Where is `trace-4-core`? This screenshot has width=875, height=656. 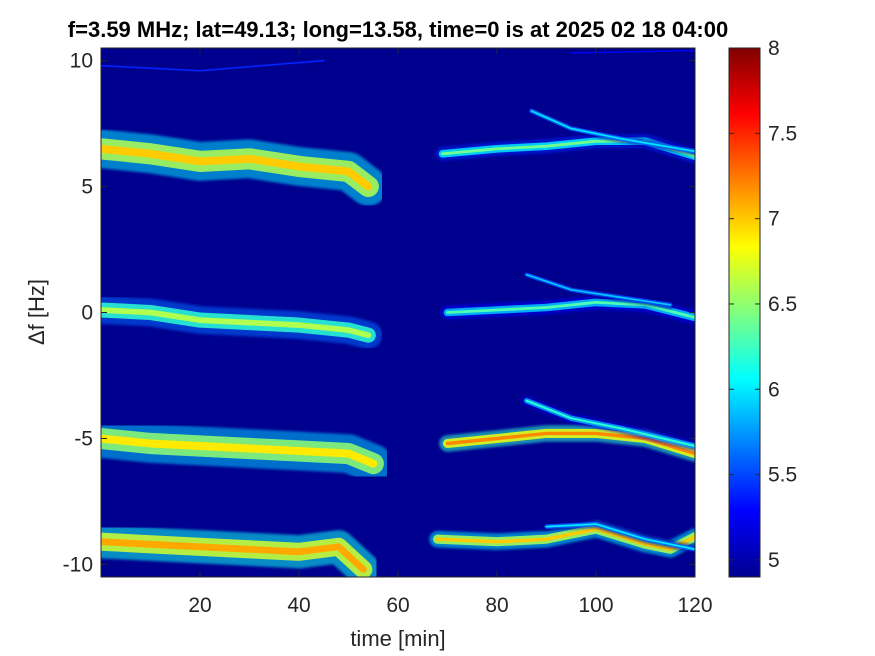
trace-4-core is located at coordinates (234, 555).